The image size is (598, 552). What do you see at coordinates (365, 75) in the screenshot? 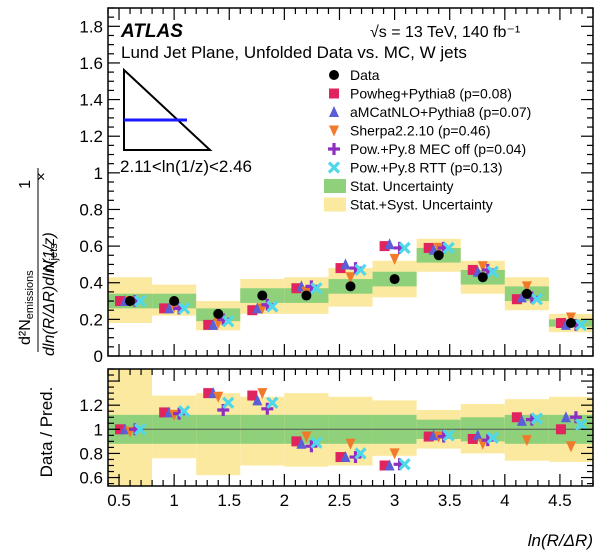
I see `legend-label: Data` at bounding box center [365, 75].